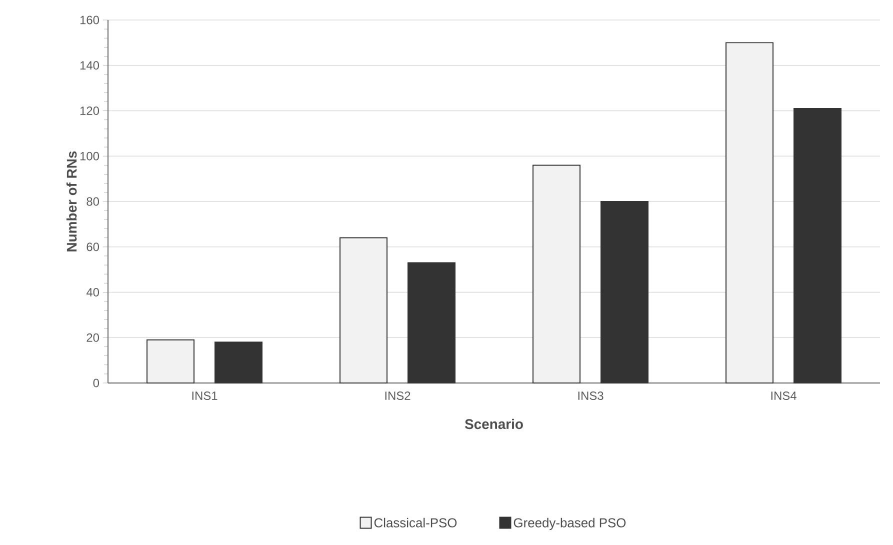 The width and height of the screenshot is (893, 545). What do you see at coordinates (93, 201) in the screenshot?
I see `y-tick-label: 80` at bounding box center [93, 201].